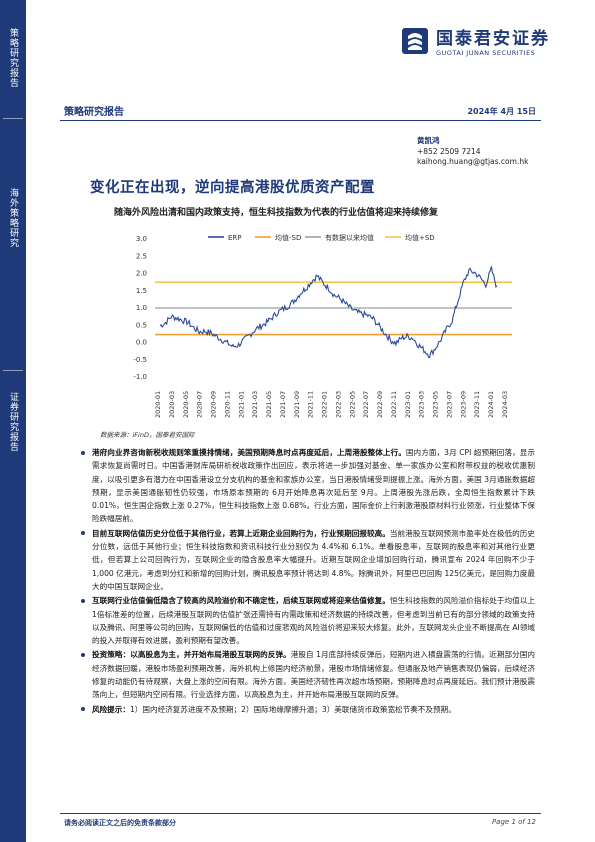 The width and height of the screenshot is (595, 842). Describe the element at coordinates (501, 111) in the screenshot. I see `report-date: 2024年 4月 15日` at that location.